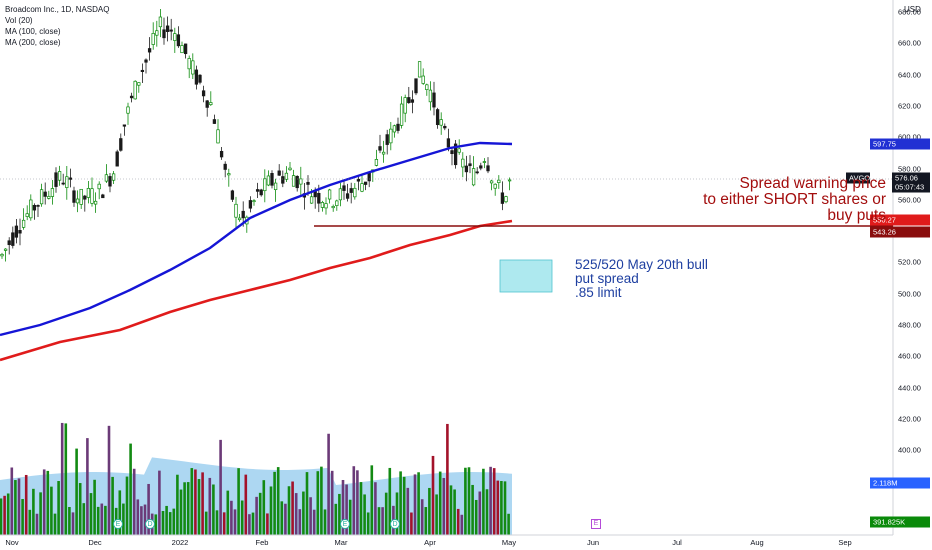 Image resolution: width=932 pixels, height=550 pixels. I want to click on legend-ma100: MA (100, close), so click(33, 31).